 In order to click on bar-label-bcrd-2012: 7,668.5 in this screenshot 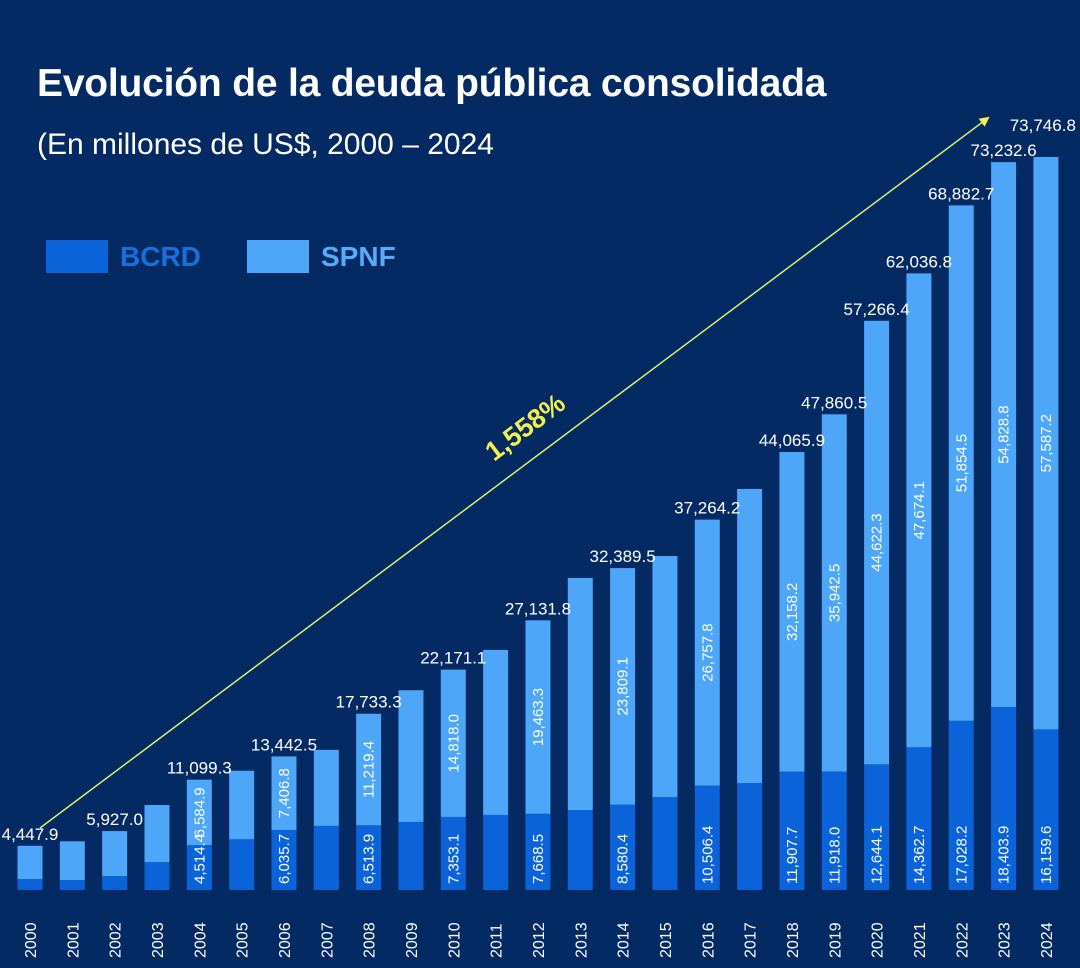, I will do `click(538, 859)`.